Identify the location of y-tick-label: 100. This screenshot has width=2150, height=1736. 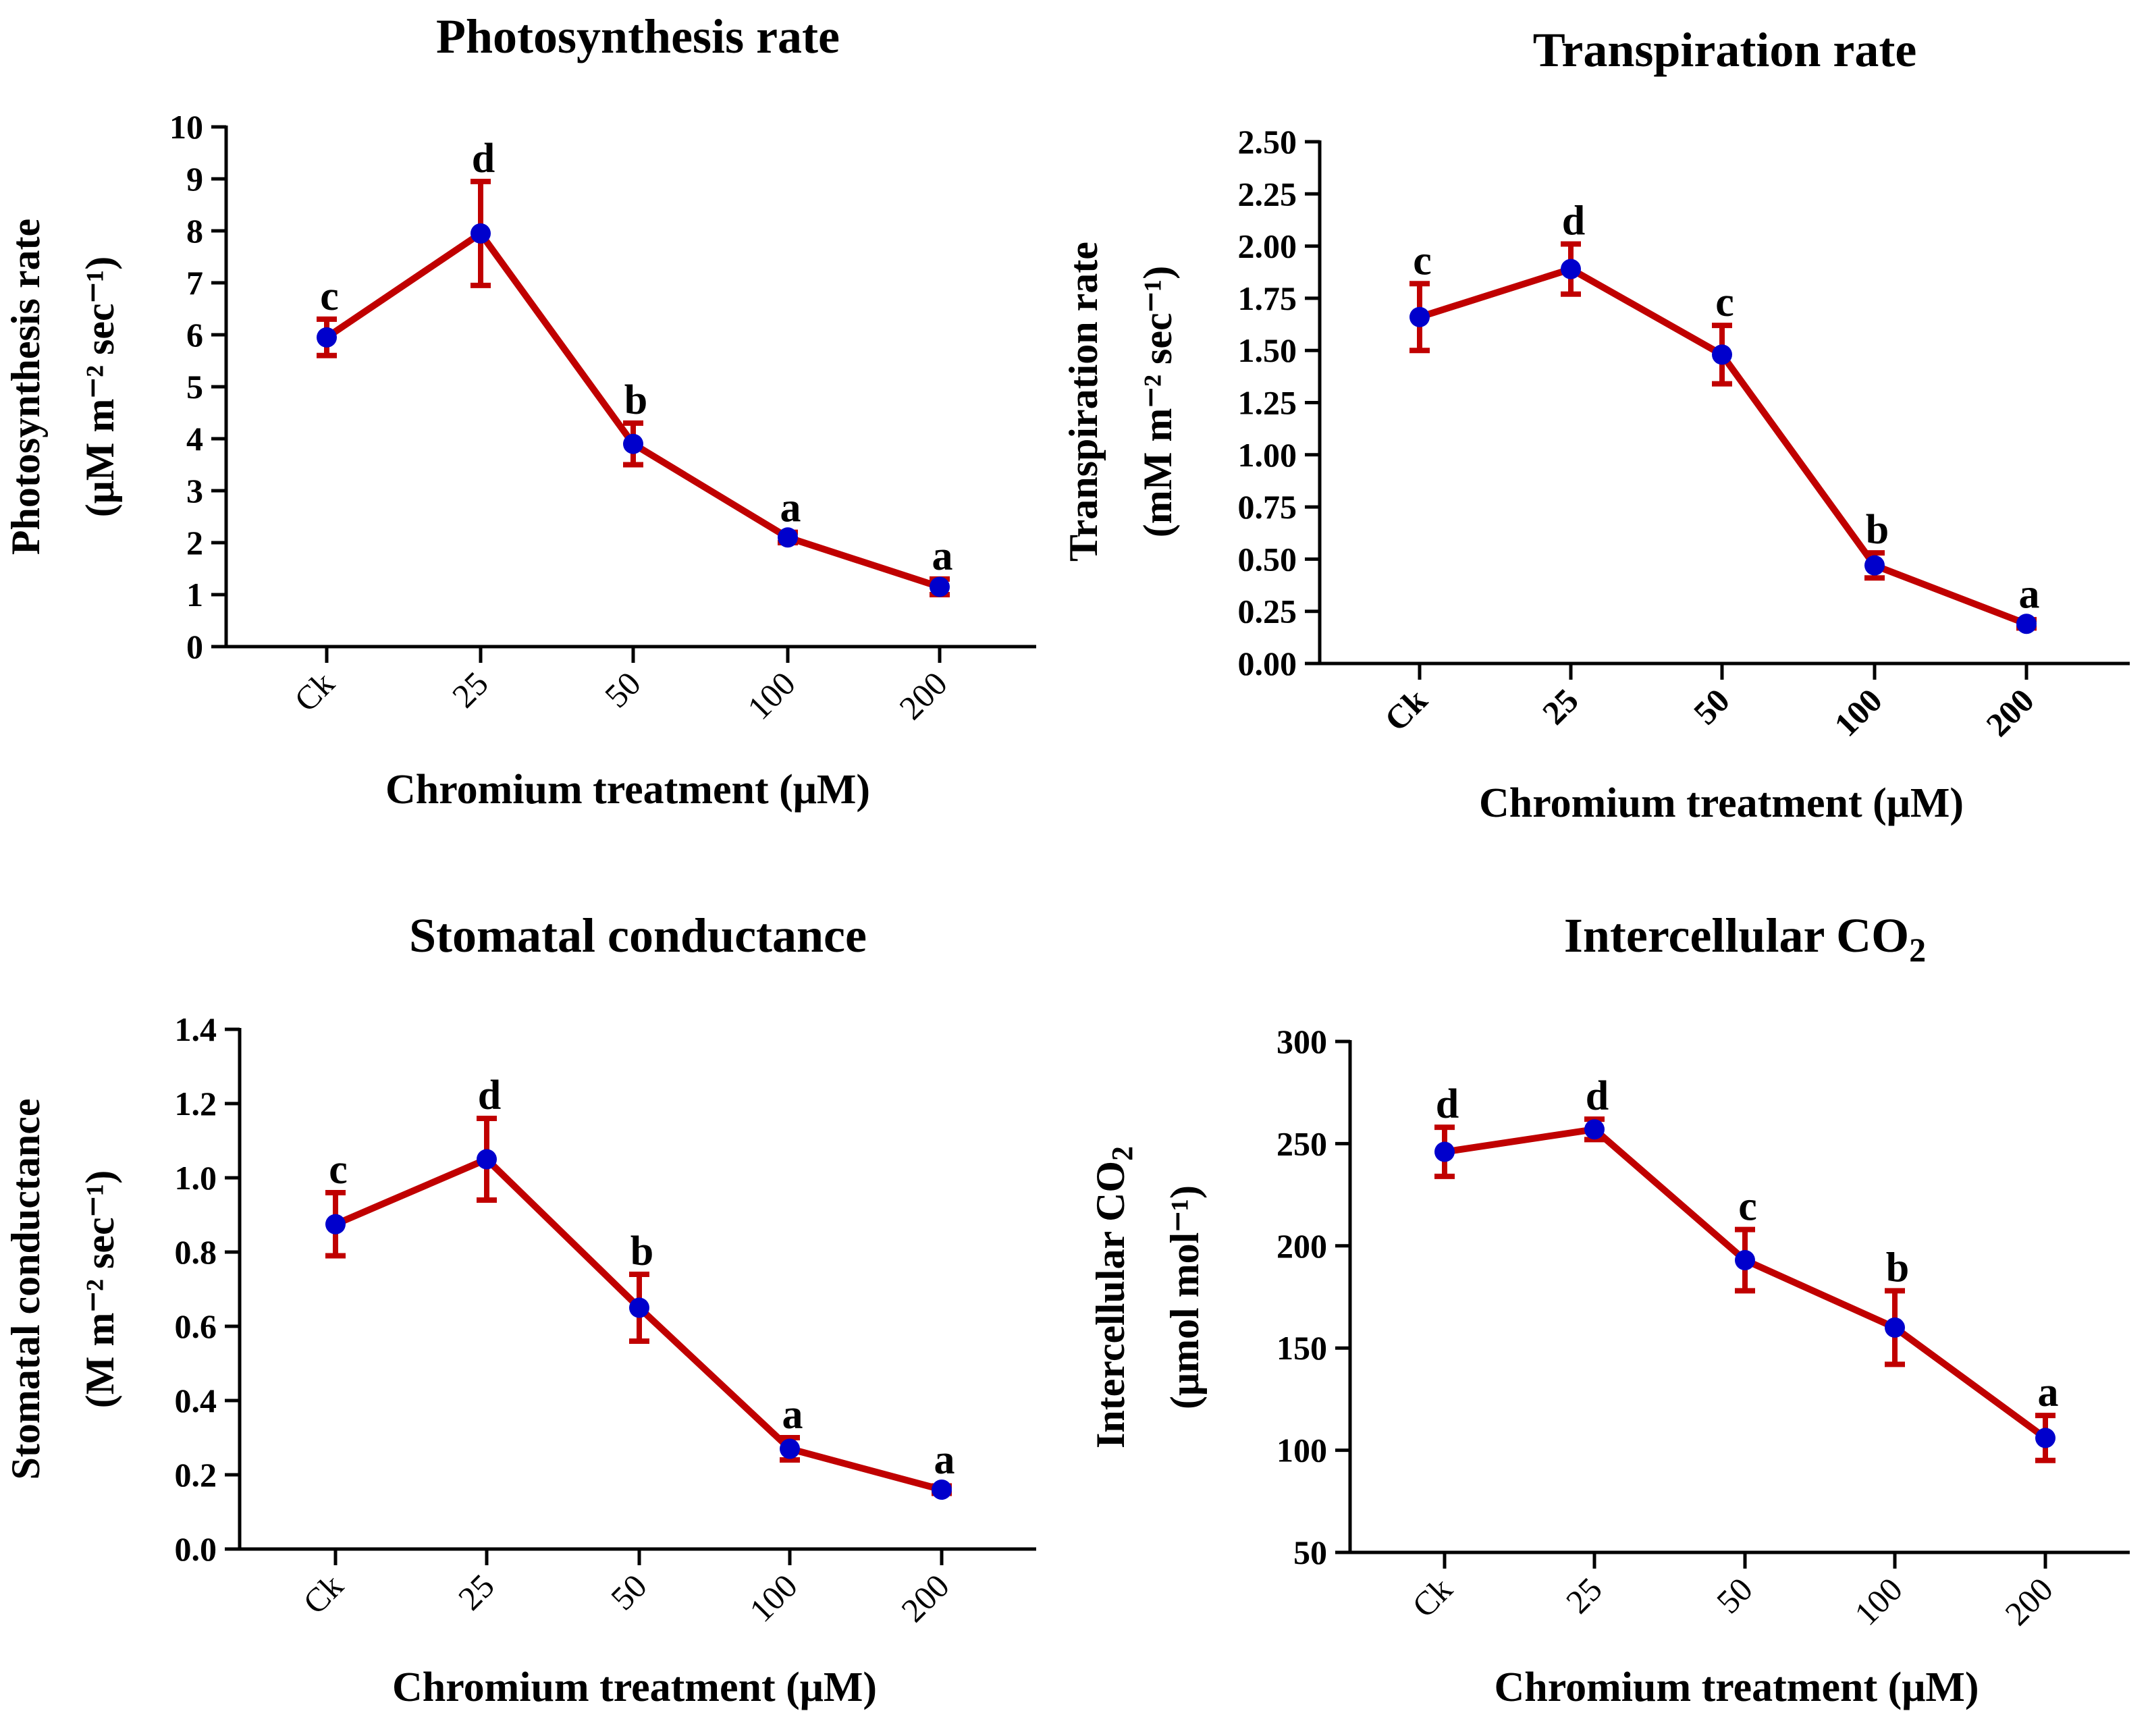
(1301, 1451).